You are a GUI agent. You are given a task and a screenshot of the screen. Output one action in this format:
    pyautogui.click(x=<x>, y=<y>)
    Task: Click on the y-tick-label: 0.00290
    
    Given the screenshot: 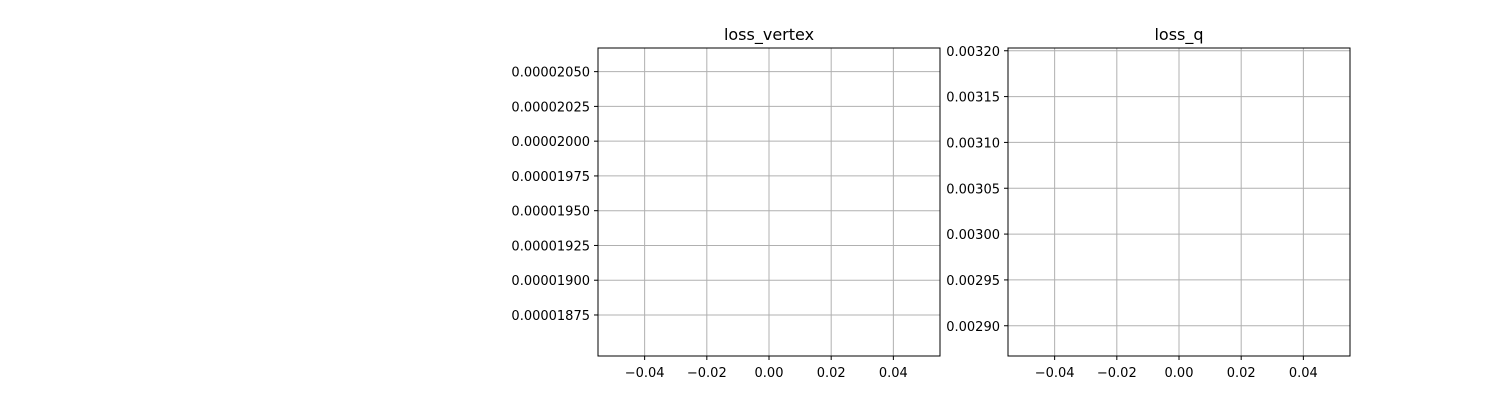 What is the action you would take?
    pyautogui.click(x=973, y=327)
    